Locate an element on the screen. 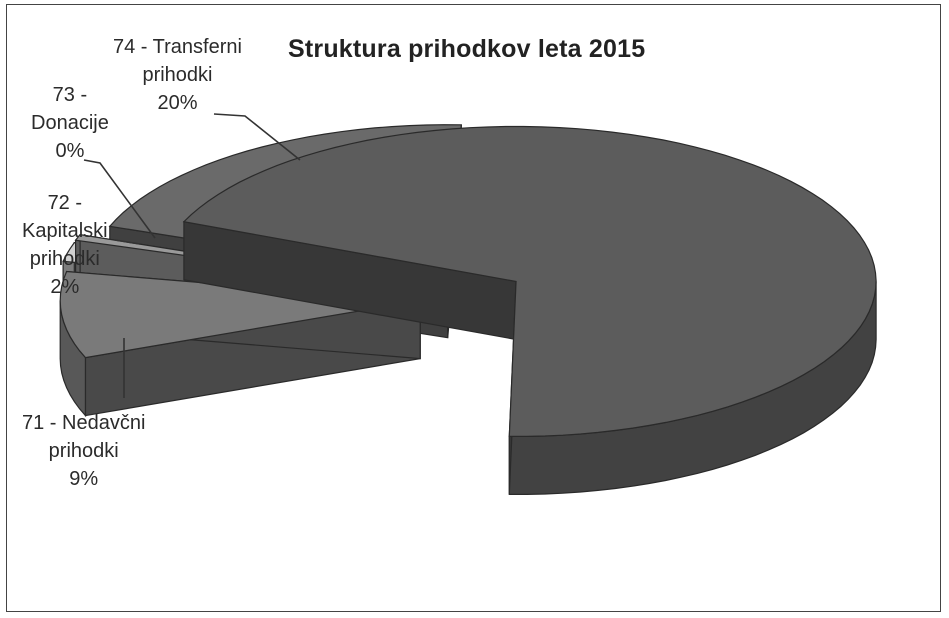  leader-donacije is located at coordinates (119, 199).